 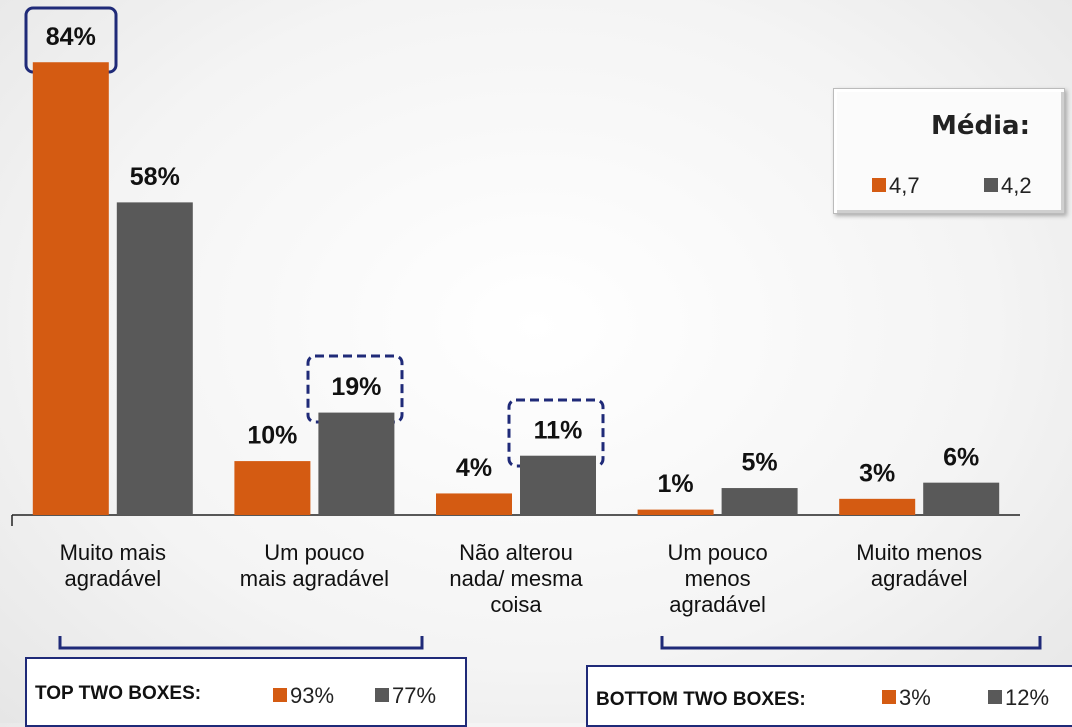 I want to click on data-label: 84%, so click(x=71, y=37).